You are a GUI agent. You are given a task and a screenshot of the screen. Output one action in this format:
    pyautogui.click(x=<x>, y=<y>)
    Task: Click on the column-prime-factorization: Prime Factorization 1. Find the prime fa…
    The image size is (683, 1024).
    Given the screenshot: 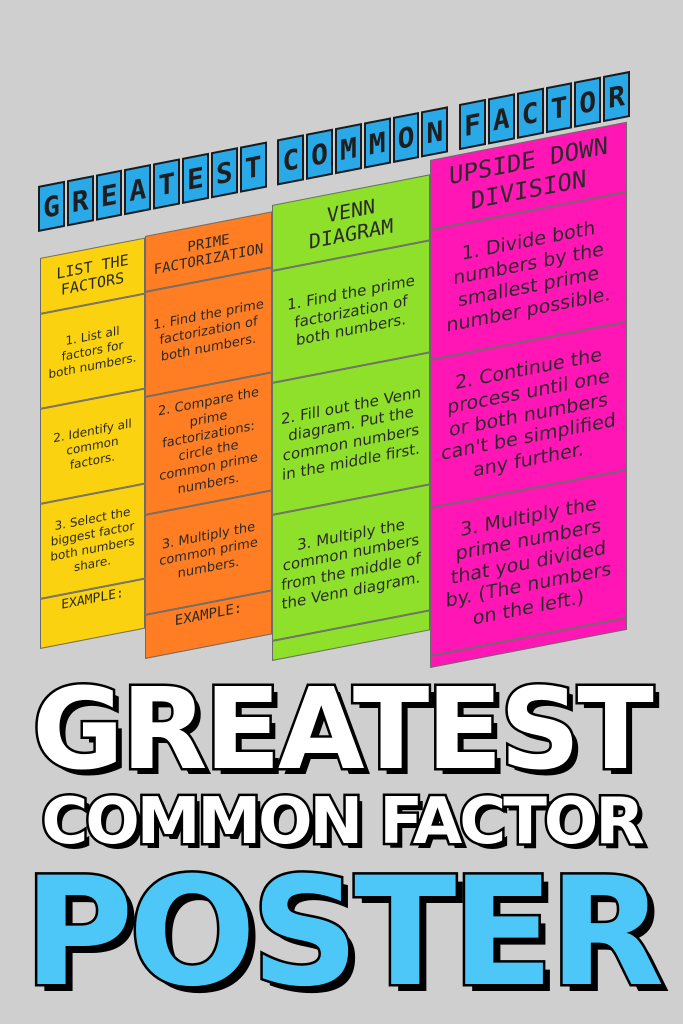 What is the action you would take?
    pyautogui.click(x=208, y=435)
    